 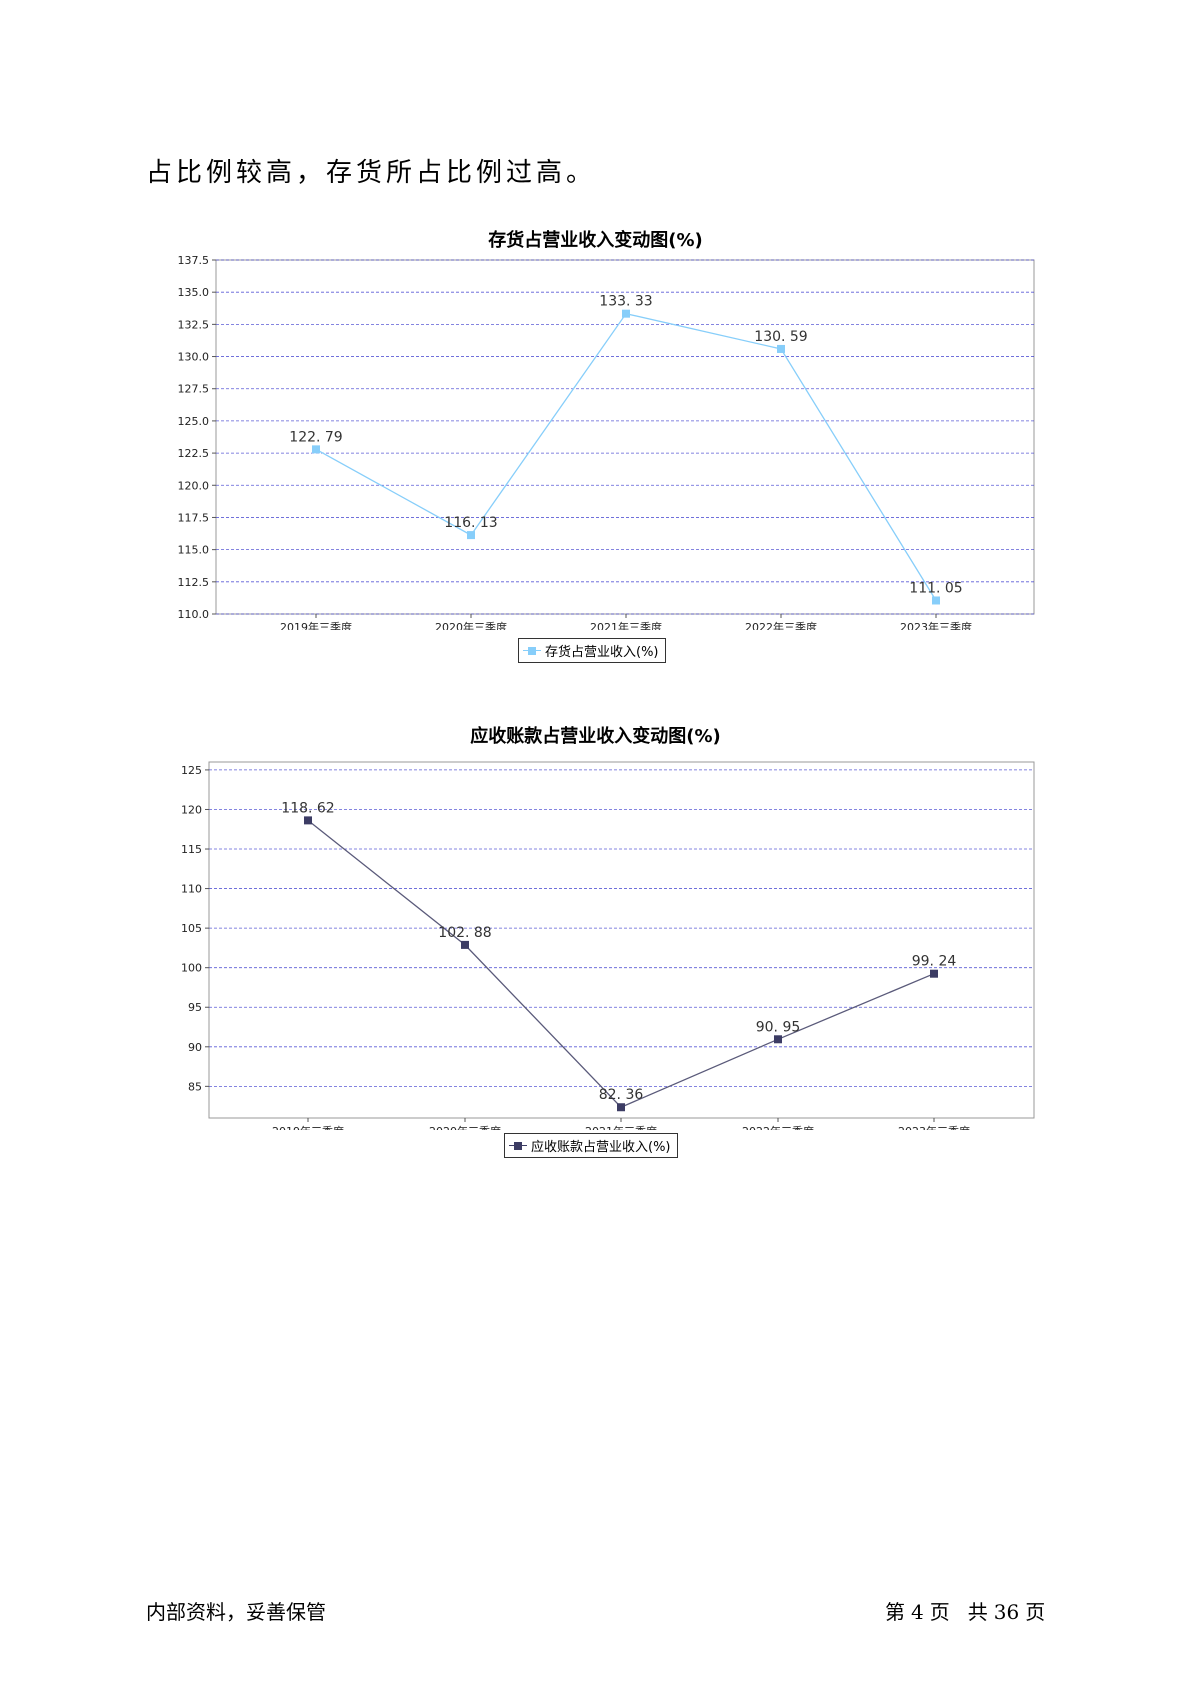 I want to click on page-number: 4, so click(x=917, y=1612).